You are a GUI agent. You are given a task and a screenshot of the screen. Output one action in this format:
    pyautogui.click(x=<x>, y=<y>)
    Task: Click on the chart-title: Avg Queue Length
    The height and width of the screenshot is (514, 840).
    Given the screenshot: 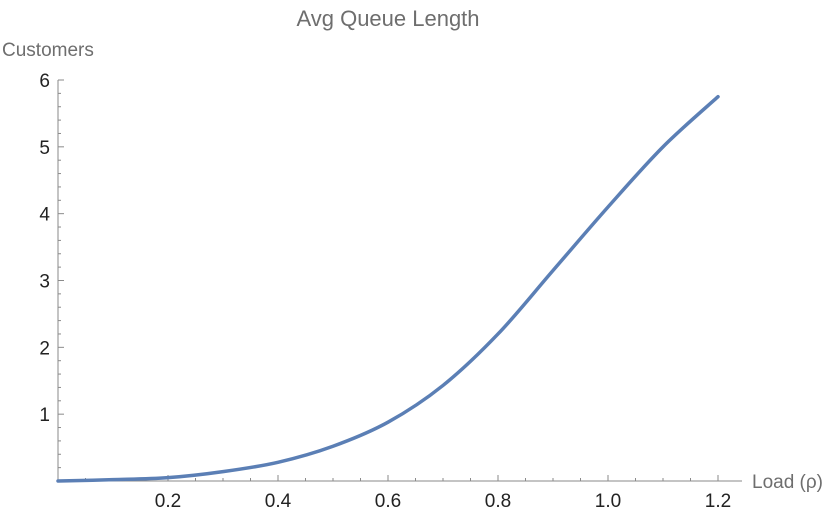 What is the action you would take?
    pyautogui.click(x=387, y=18)
    